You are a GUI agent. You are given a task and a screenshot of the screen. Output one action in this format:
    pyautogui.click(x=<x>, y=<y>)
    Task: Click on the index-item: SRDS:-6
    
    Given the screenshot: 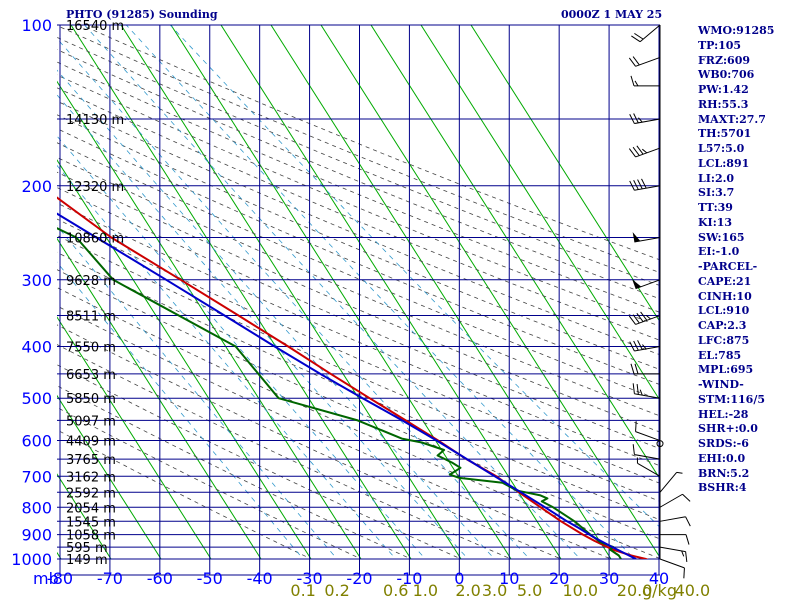 What is the action you would take?
    pyautogui.click(x=723, y=443)
    